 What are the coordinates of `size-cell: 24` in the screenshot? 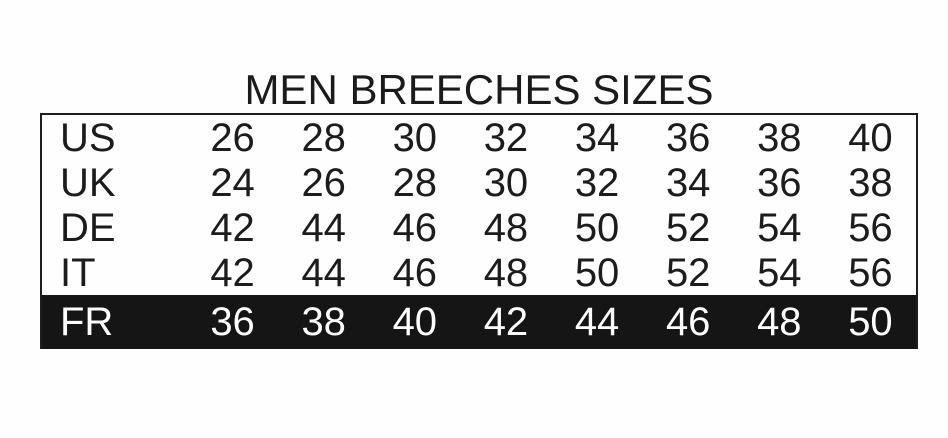 It's located at (232, 182).